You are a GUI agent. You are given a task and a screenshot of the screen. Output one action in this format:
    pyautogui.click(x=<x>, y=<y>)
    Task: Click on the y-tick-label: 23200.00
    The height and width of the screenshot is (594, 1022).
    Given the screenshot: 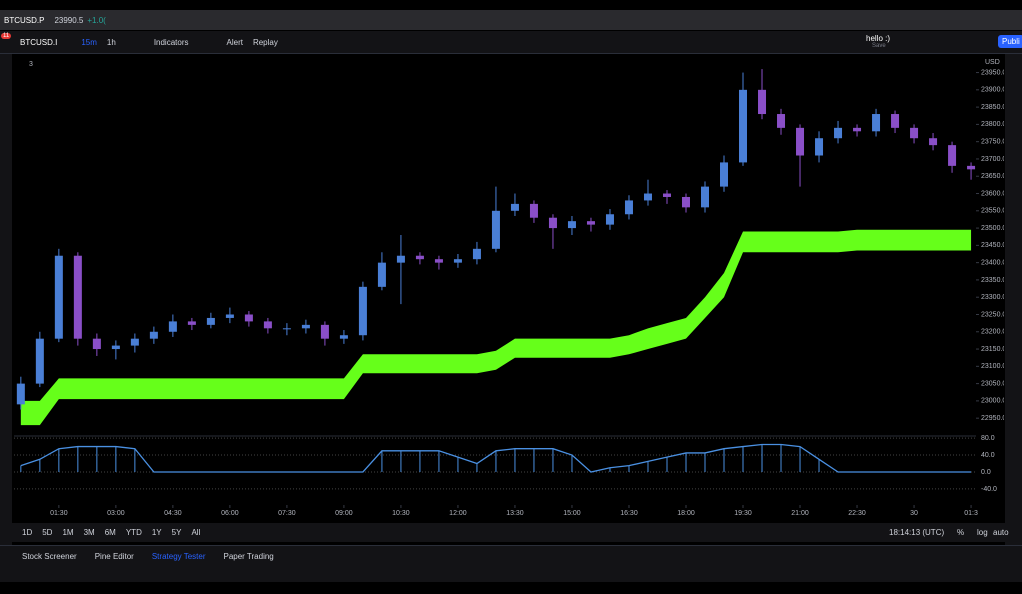 What is the action you would take?
    pyautogui.click(x=992, y=332)
    